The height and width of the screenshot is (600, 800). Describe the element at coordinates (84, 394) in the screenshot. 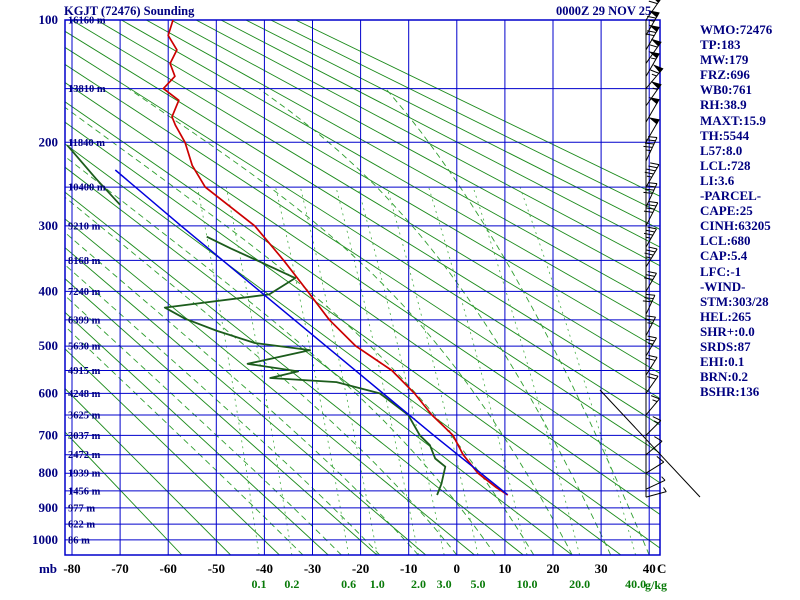

I see `height-label: 4248 m` at that location.